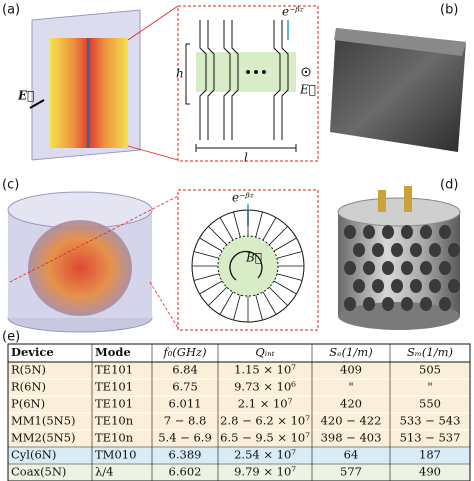 The image size is (474, 481). What do you see at coordinates (28, 387) in the screenshot?
I see `cell: R(6N)` at bounding box center [28, 387].